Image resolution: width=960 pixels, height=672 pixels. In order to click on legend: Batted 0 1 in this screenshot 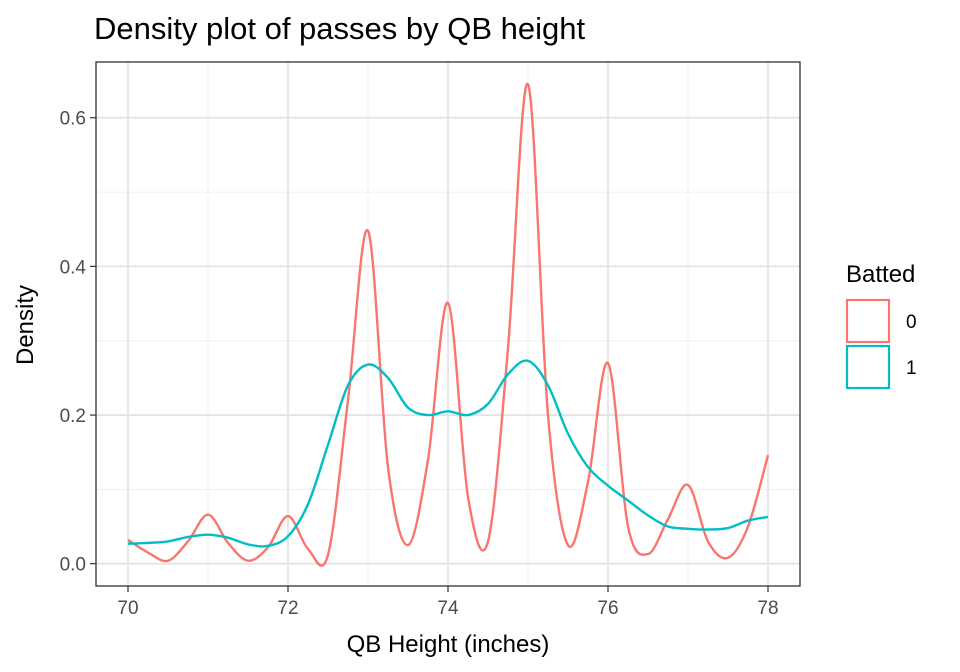, I will do `click(881, 325)`.